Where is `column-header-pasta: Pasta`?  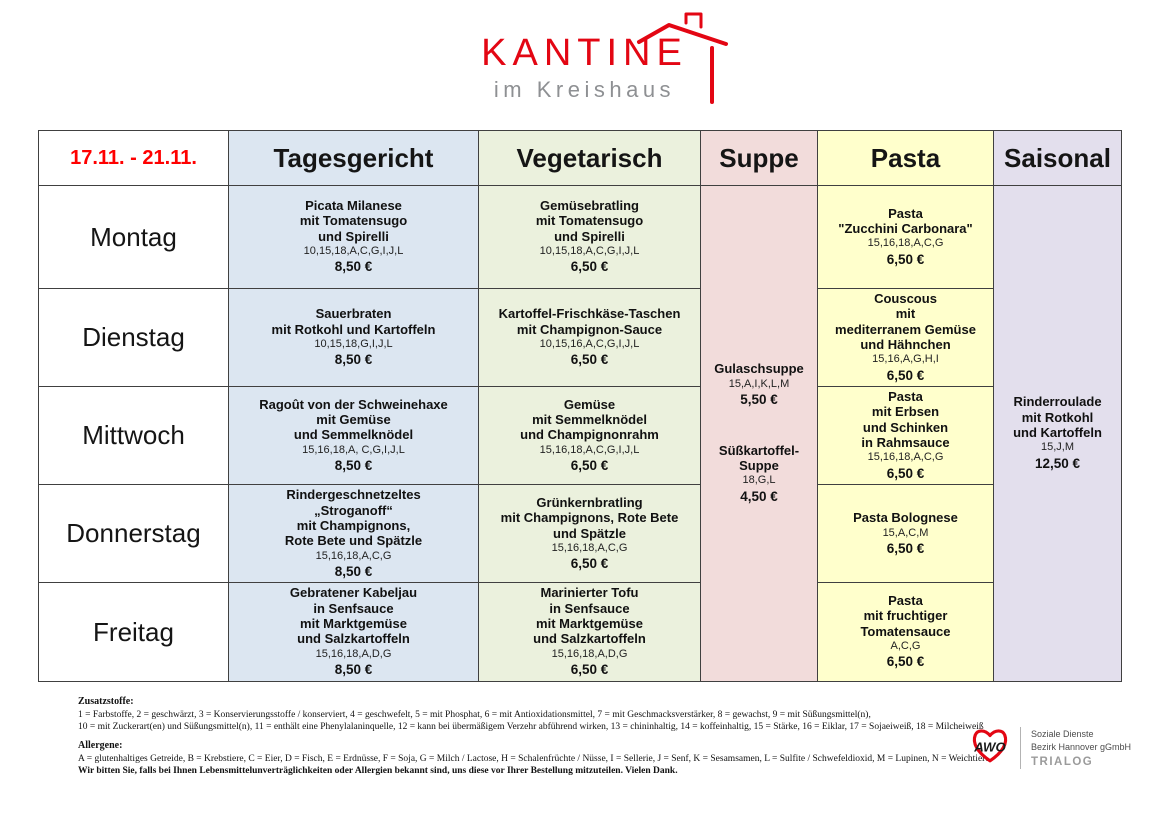 column-header-pasta: Pasta is located at coordinates (905, 158).